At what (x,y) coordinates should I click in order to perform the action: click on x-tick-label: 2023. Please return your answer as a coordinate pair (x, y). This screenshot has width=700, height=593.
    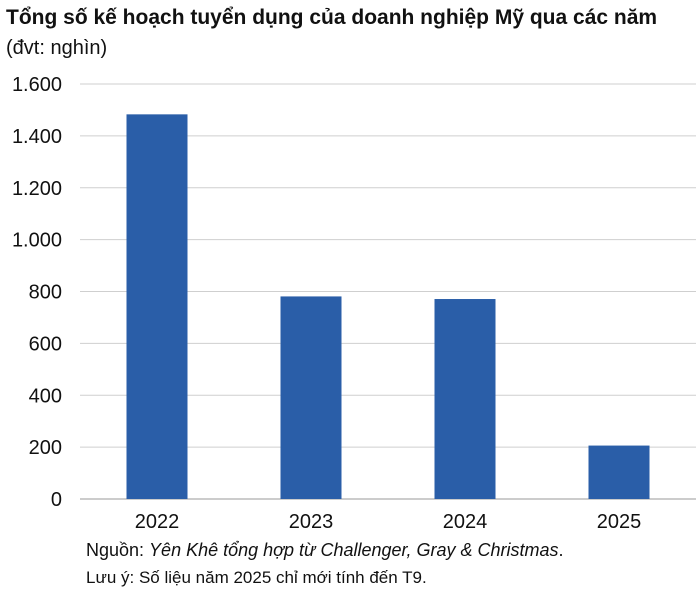
    Looking at the image, I should click on (311, 522).